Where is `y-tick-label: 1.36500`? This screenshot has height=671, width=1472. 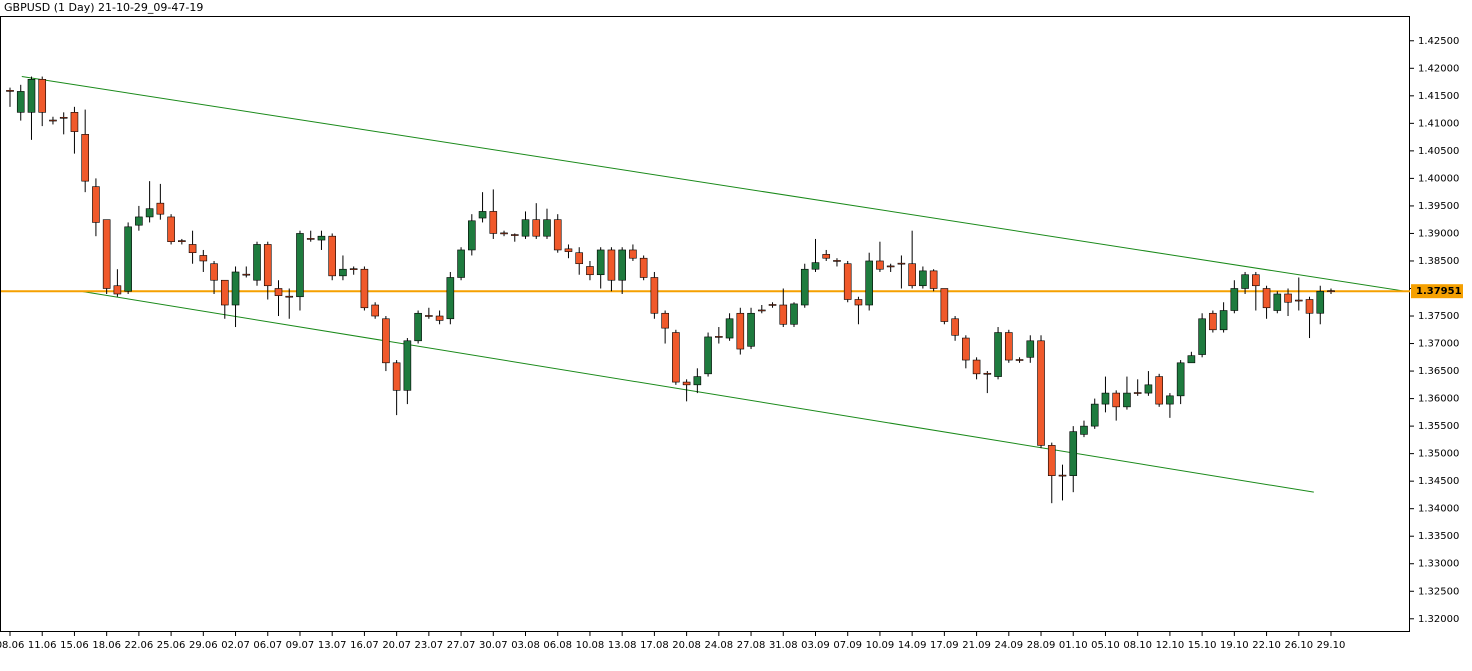 y-tick-label: 1.36500 is located at coordinates (1438, 371).